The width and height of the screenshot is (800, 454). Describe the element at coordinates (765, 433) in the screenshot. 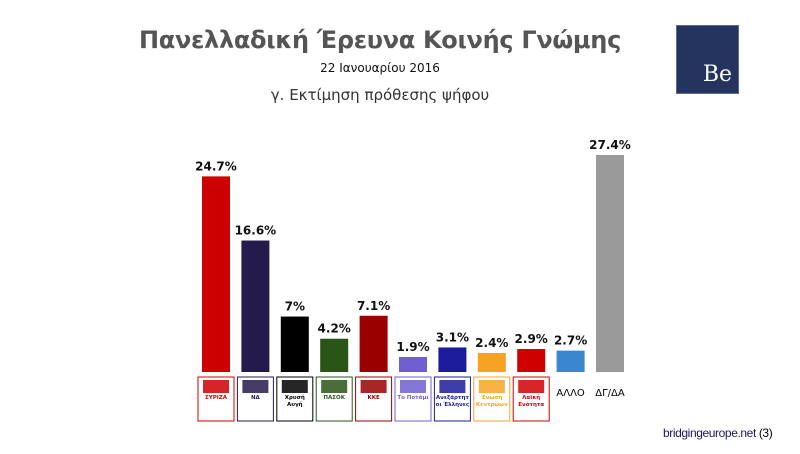

I see `page-number: (3)` at that location.